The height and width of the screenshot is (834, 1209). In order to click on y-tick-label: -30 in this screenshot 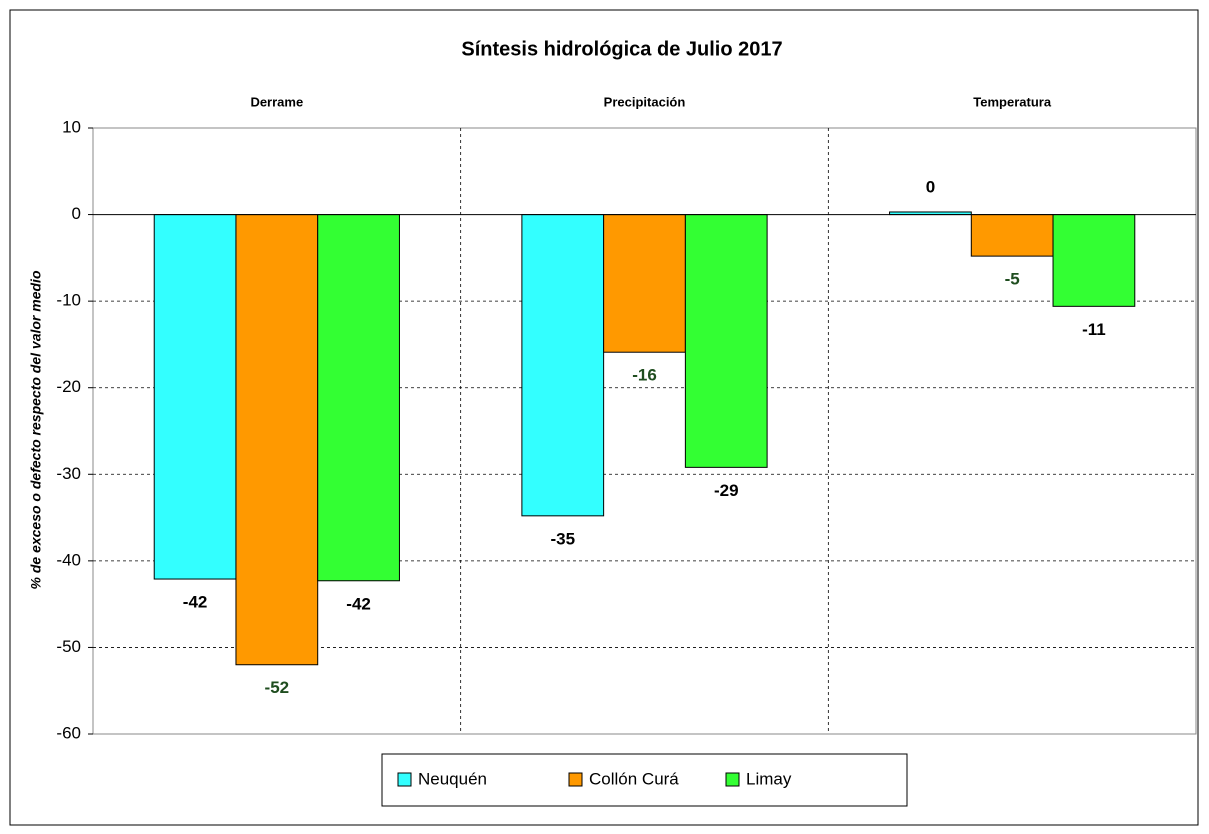, I will do `click(68, 473)`.